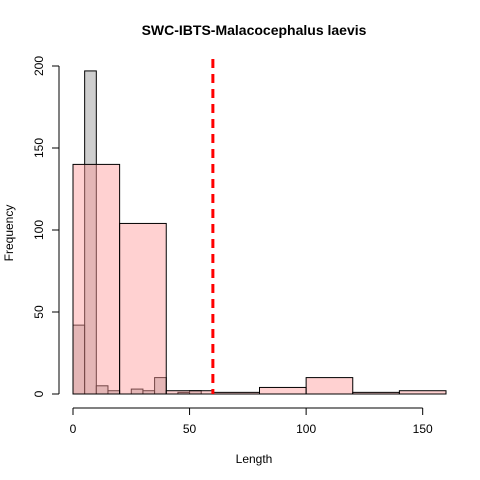 This screenshot has height=480, width=480. Describe the element at coordinates (306, 429) in the screenshot. I see `x-tick-label: 100` at that location.